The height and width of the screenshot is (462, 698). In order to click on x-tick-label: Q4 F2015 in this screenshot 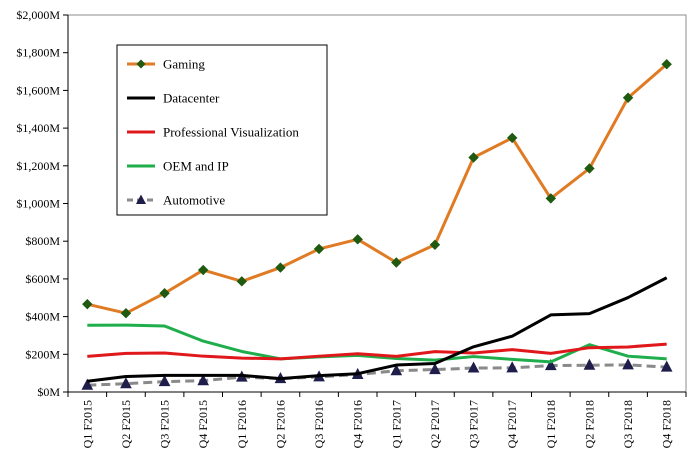, I will do `click(203, 424)`.